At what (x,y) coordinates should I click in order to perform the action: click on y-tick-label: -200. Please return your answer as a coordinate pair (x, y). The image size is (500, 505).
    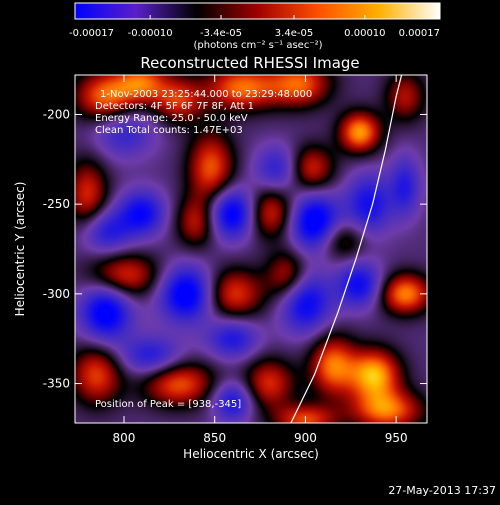
    Looking at the image, I should click on (56, 114).